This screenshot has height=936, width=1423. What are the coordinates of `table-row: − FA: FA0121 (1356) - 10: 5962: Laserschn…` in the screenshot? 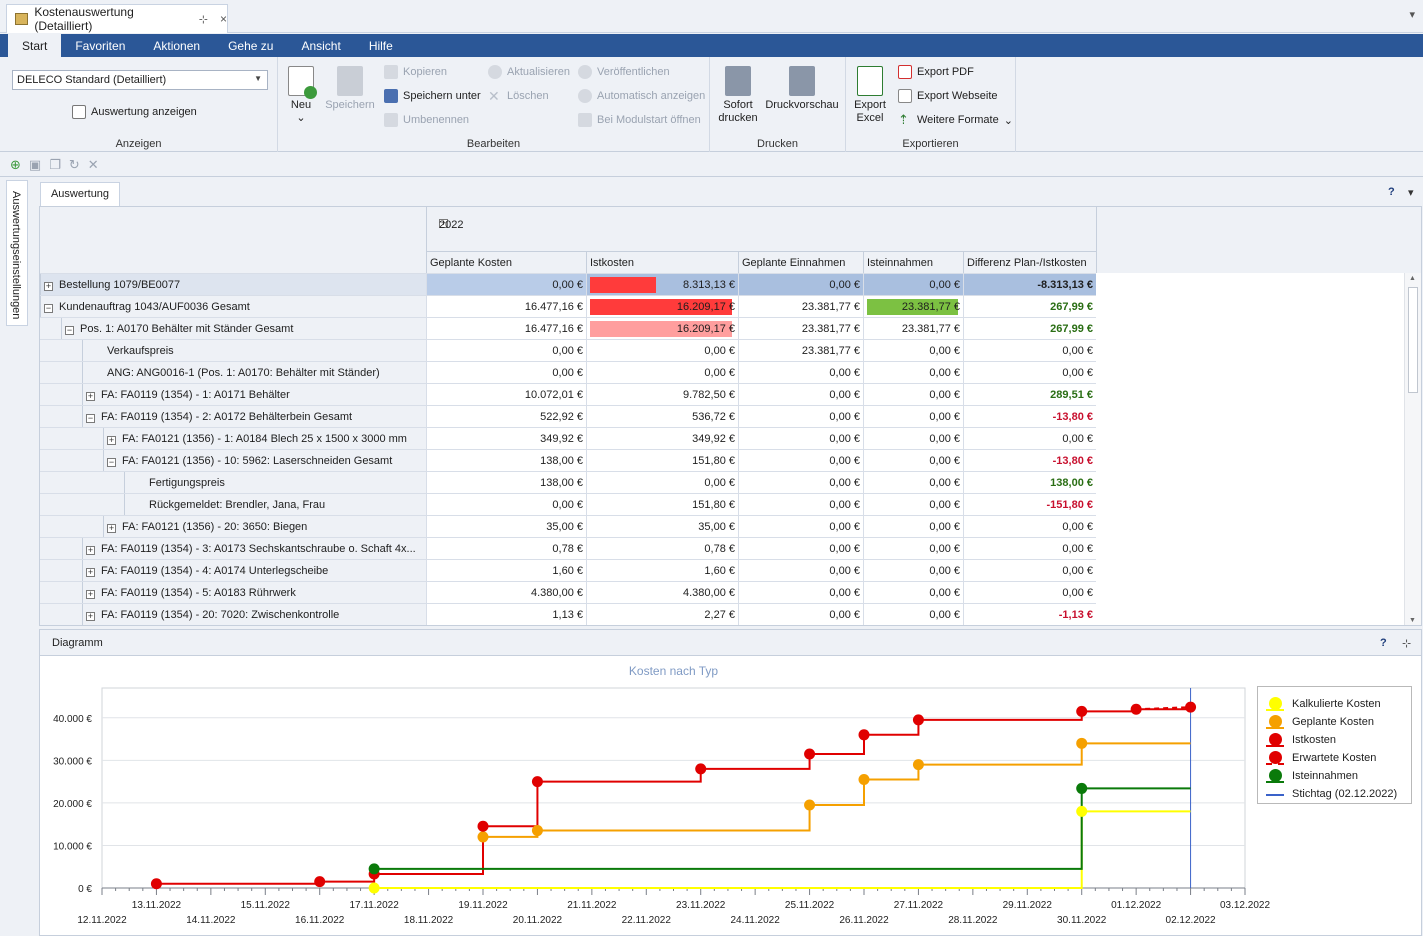 It's located at (568, 460).